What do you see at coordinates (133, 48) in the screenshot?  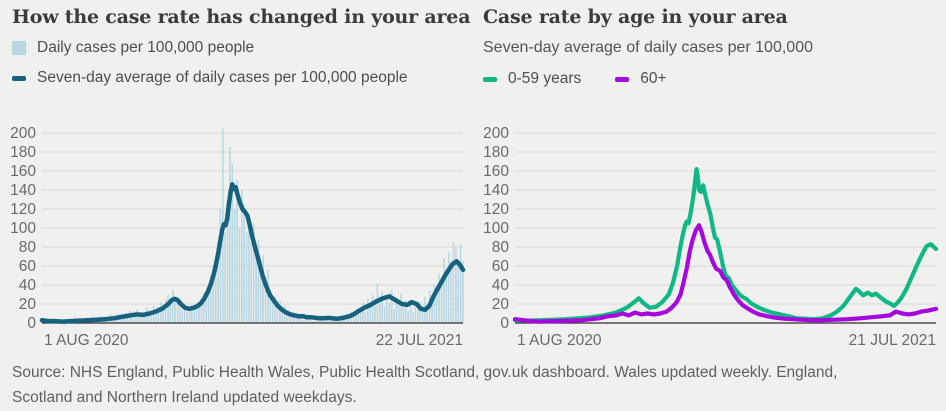 I see `legend-daily-cases: Daily cases per 100,000 people` at bounding box center [133, 48].